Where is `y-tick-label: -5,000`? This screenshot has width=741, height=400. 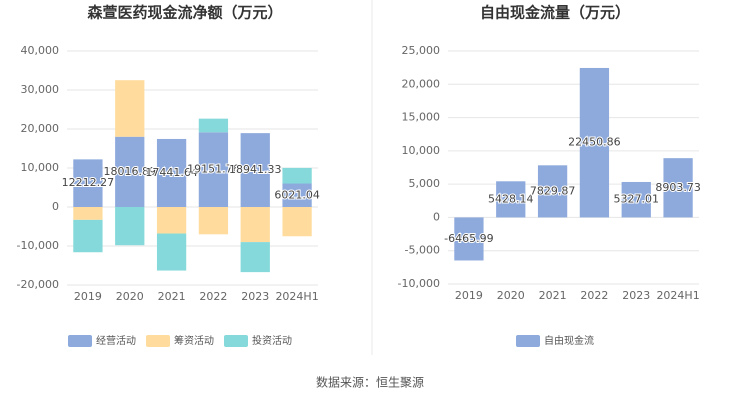 y-tick-label: -5,000 is located at coordinates (422, 250).